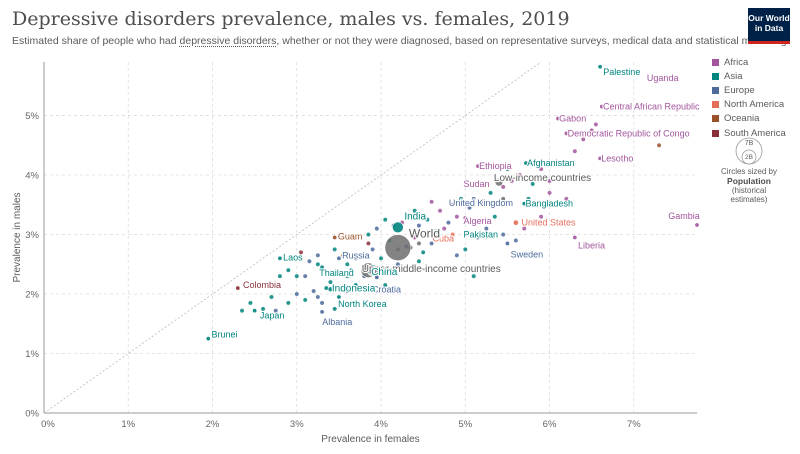 The width and height of the screenshot is (800, 454). What do you see at coordinates (572, 119) in the screenshot?
I see `point-label: Gabon` at bounding box center [572, 119].